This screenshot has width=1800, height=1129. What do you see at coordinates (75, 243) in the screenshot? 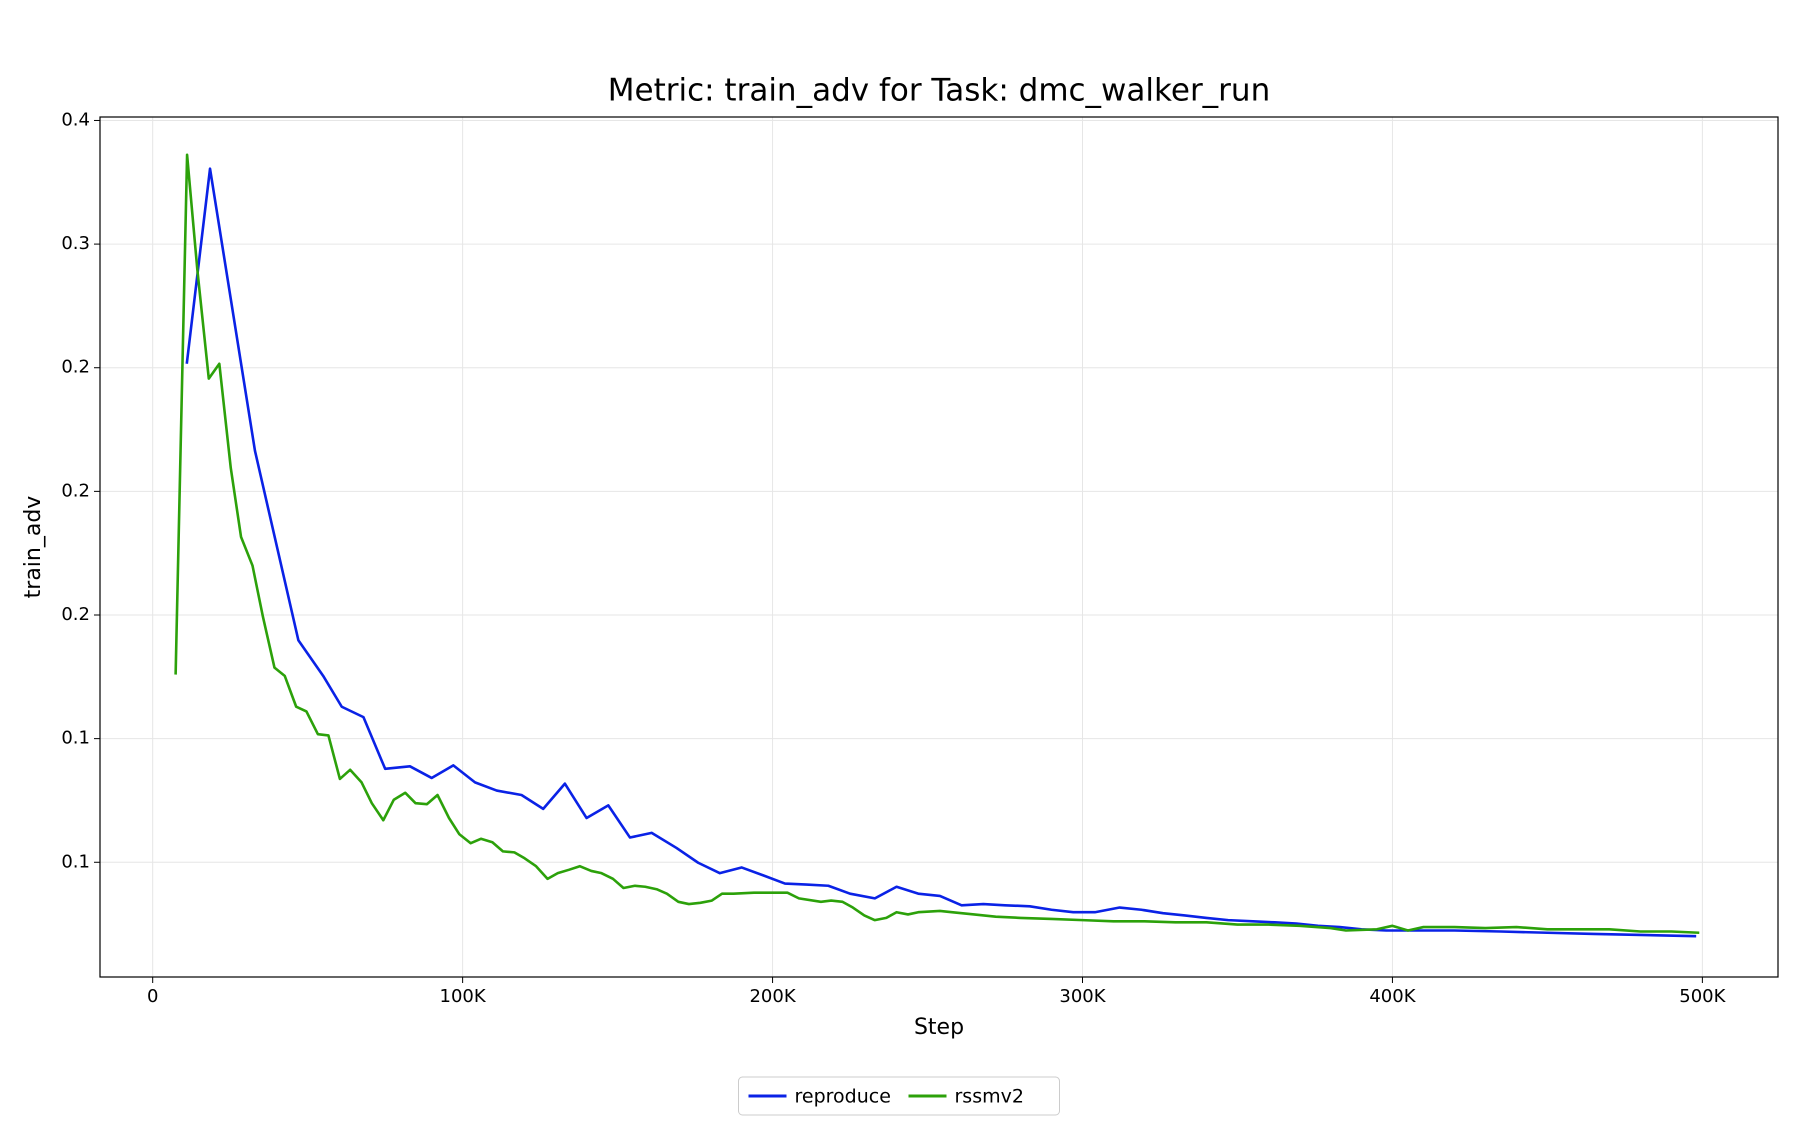
I see `y-tick-label: 0.3` at bounding box center [75, 243].